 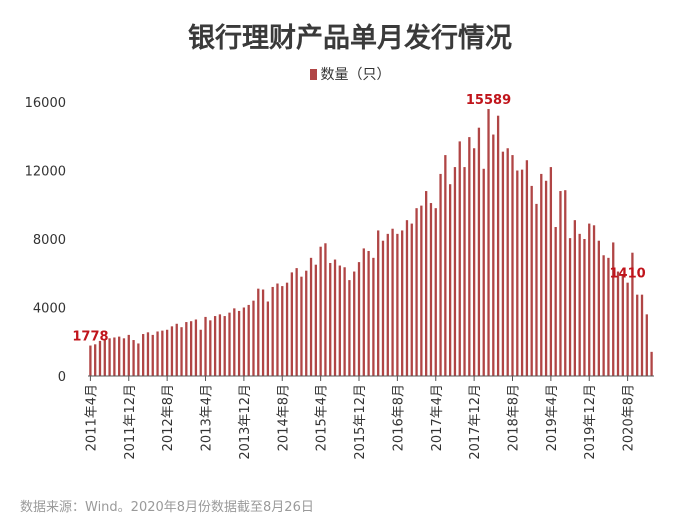 I want to click on y-tick-label: 16000, so click(x=45, y=103).